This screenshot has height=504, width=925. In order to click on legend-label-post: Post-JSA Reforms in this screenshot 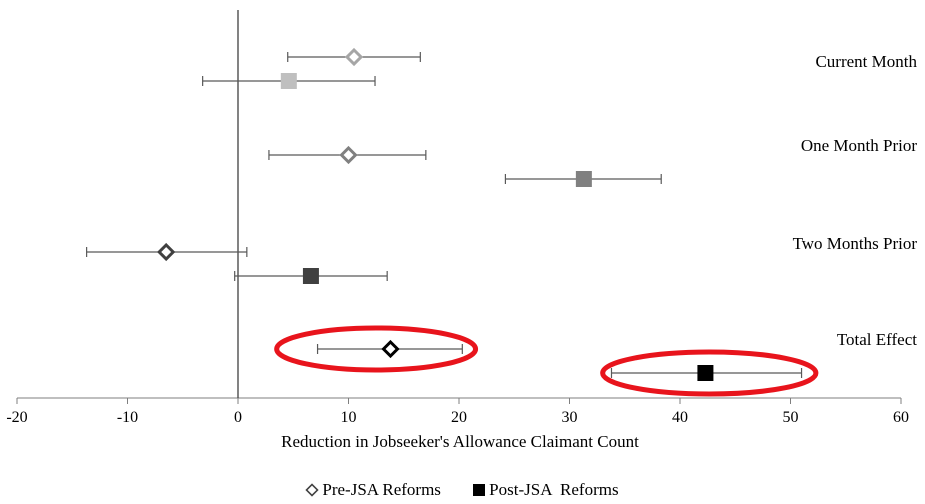, I will do `click(554, 489)`.